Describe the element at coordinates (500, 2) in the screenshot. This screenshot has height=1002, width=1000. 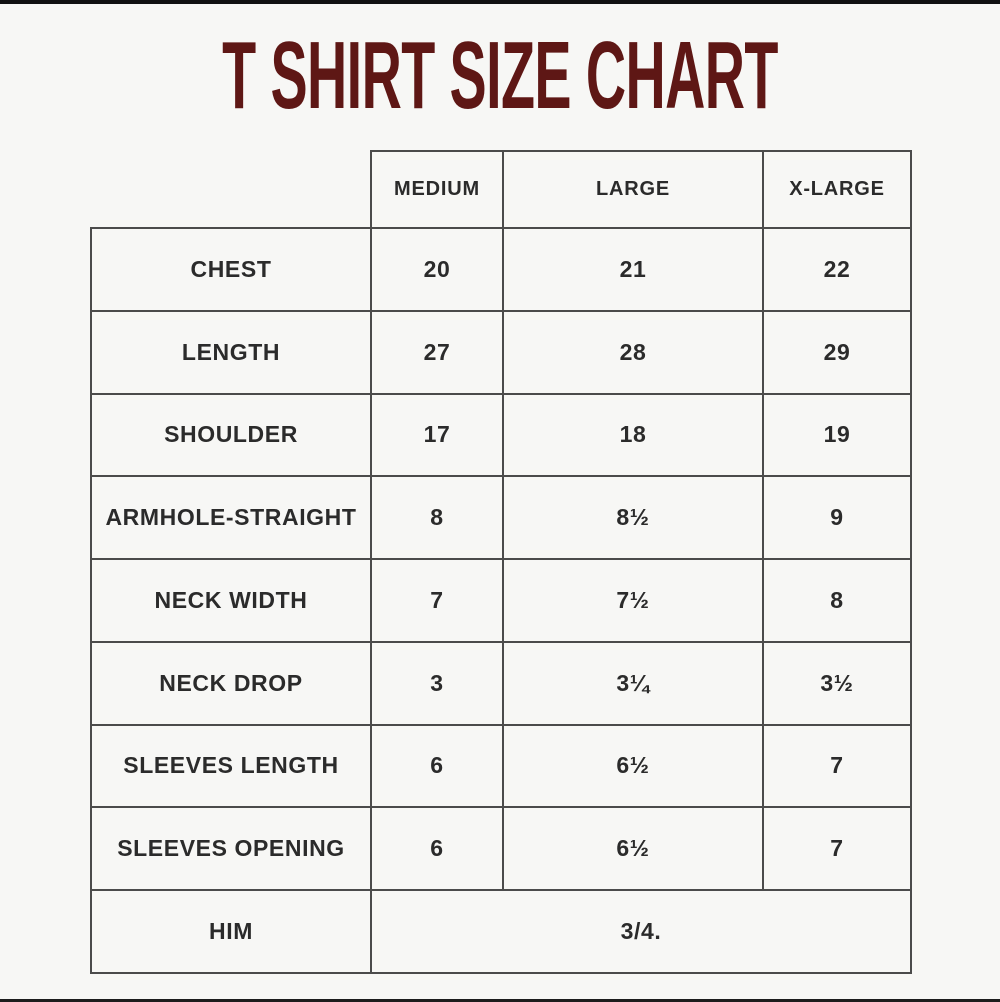
I see `top-edge-strip` at that location.